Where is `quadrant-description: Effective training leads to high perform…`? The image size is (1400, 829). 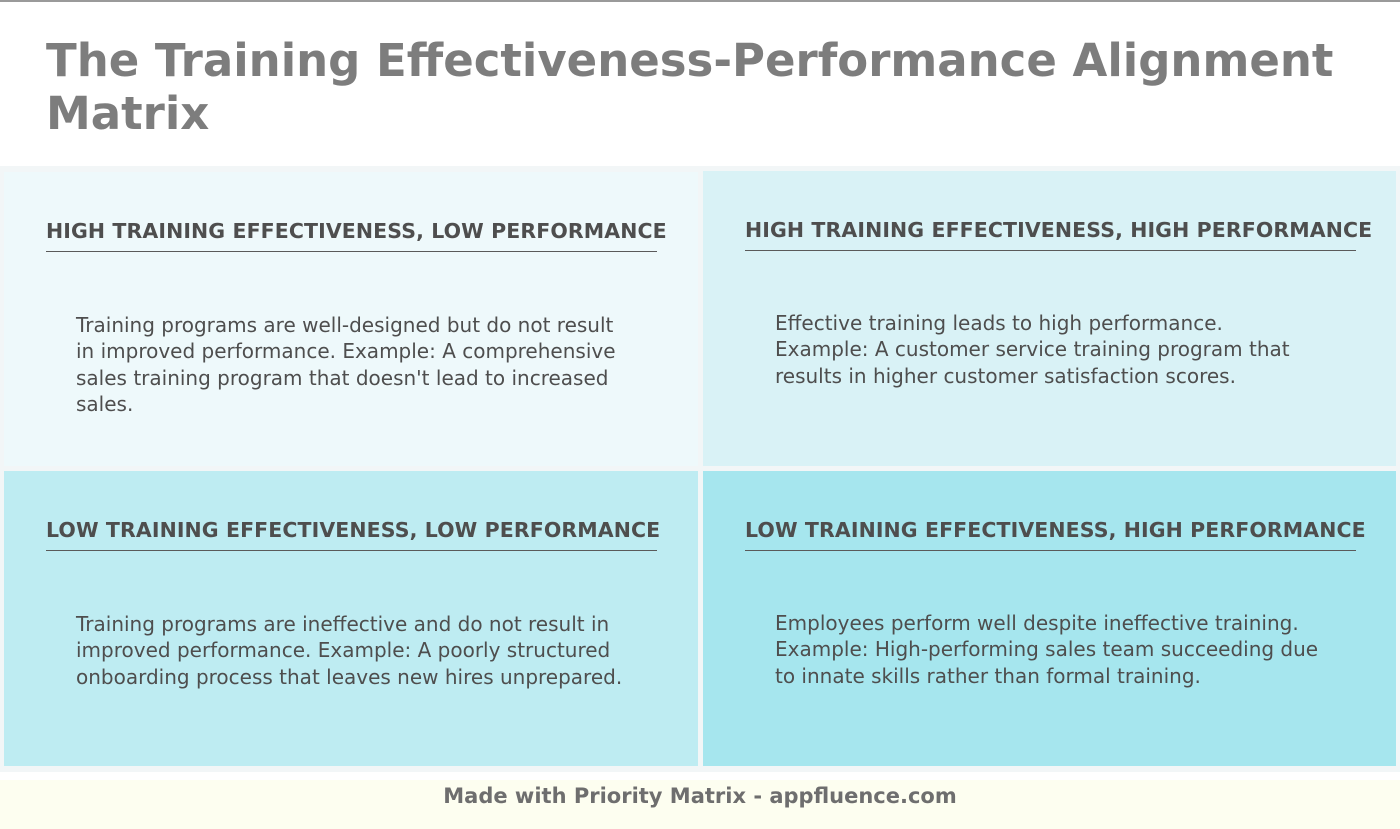
quadrant-description: Effective training leads to high perform… is located at coordinates (1032, 349).